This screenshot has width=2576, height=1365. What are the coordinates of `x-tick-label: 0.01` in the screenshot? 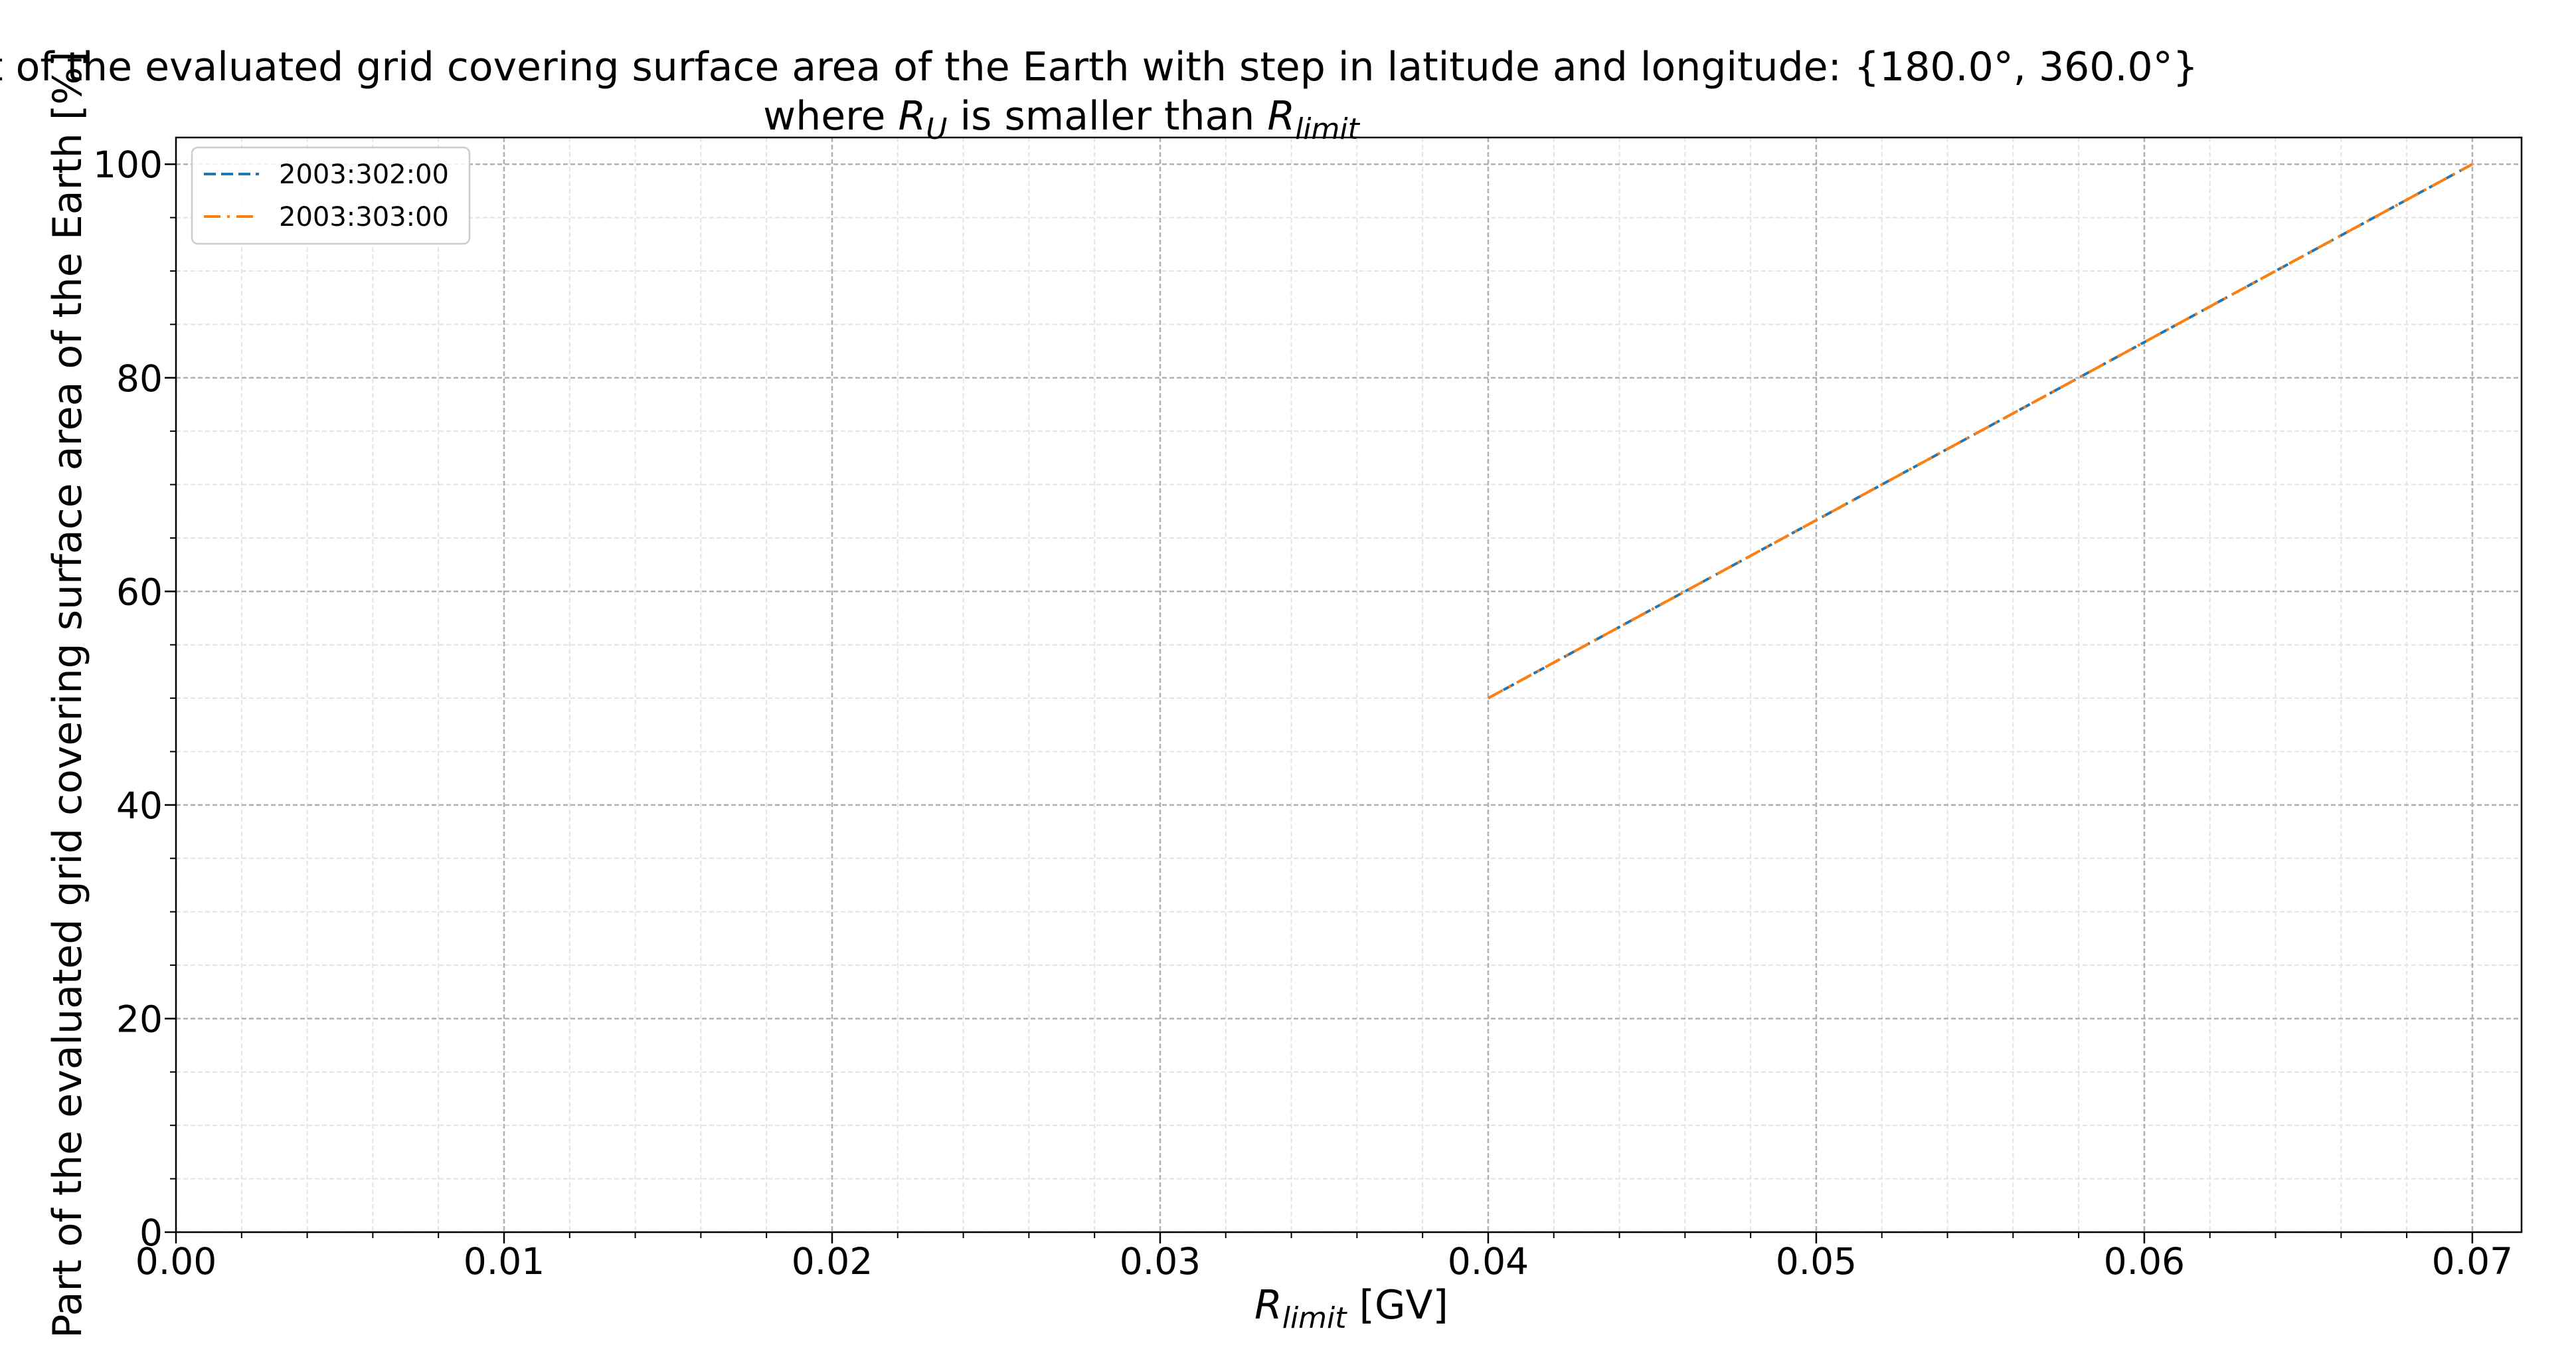 It's located at (504, 1261).